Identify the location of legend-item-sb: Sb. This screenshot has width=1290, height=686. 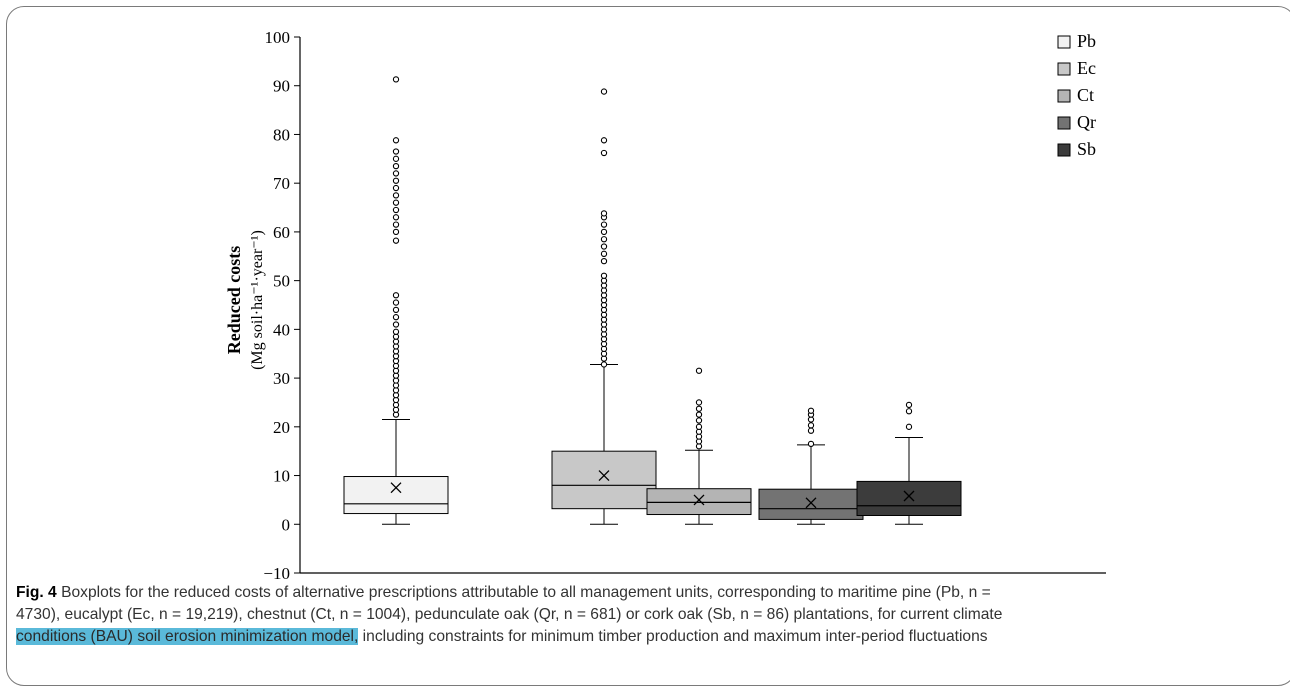
(1076, 149).